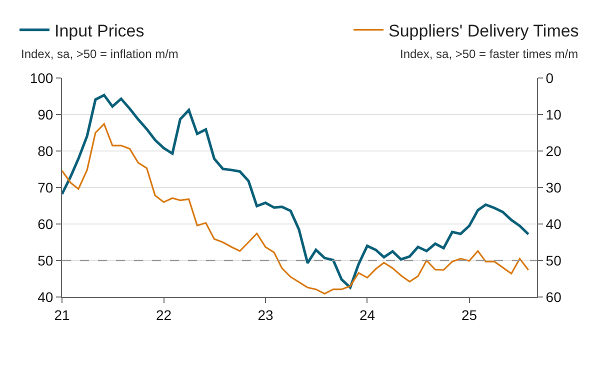  I want to click on y2-tick-label: 30, so click(554, 187).